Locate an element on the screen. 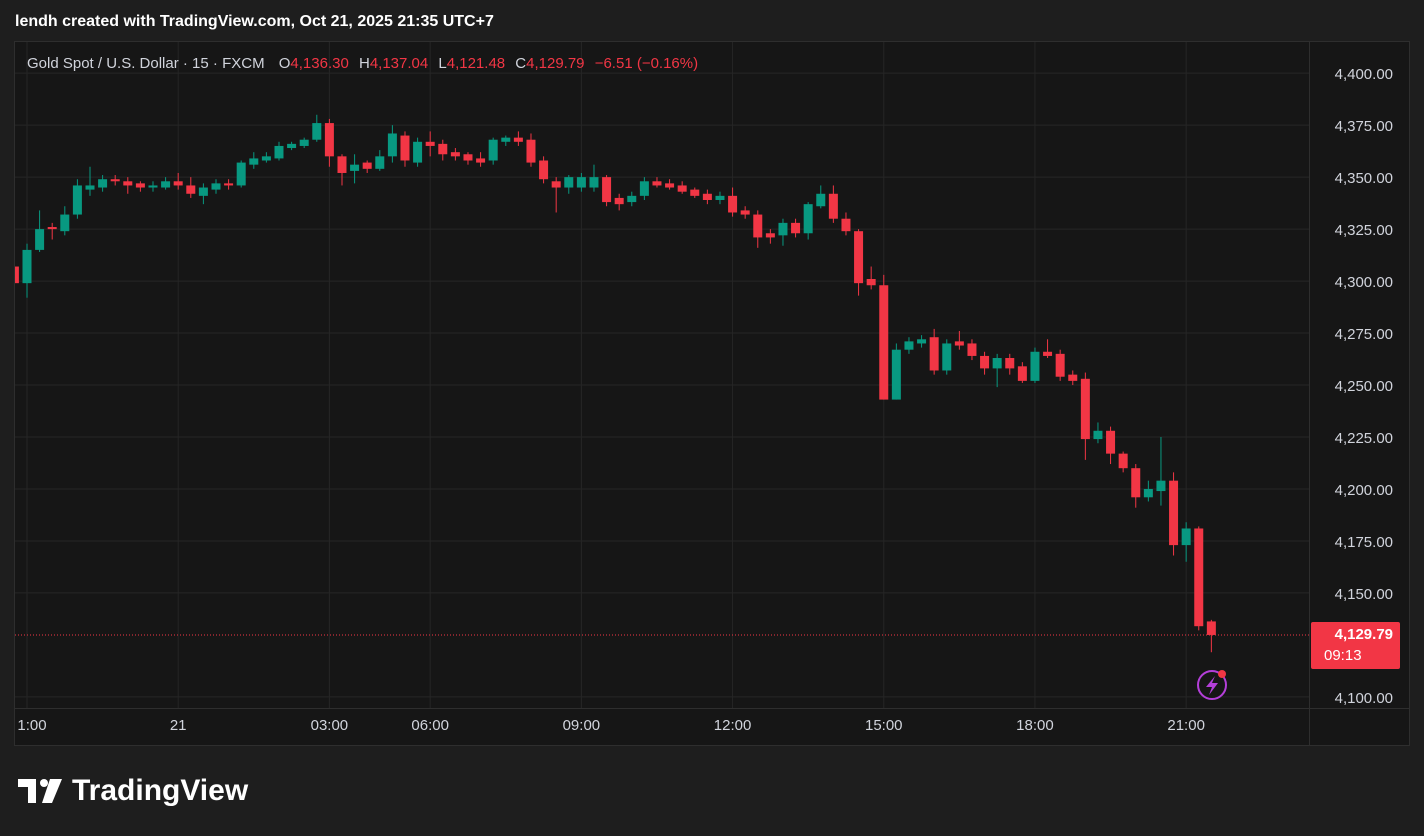 The image size is (1424, 836). x-tick-label: 1:00 is located at coordinates (31, 725).